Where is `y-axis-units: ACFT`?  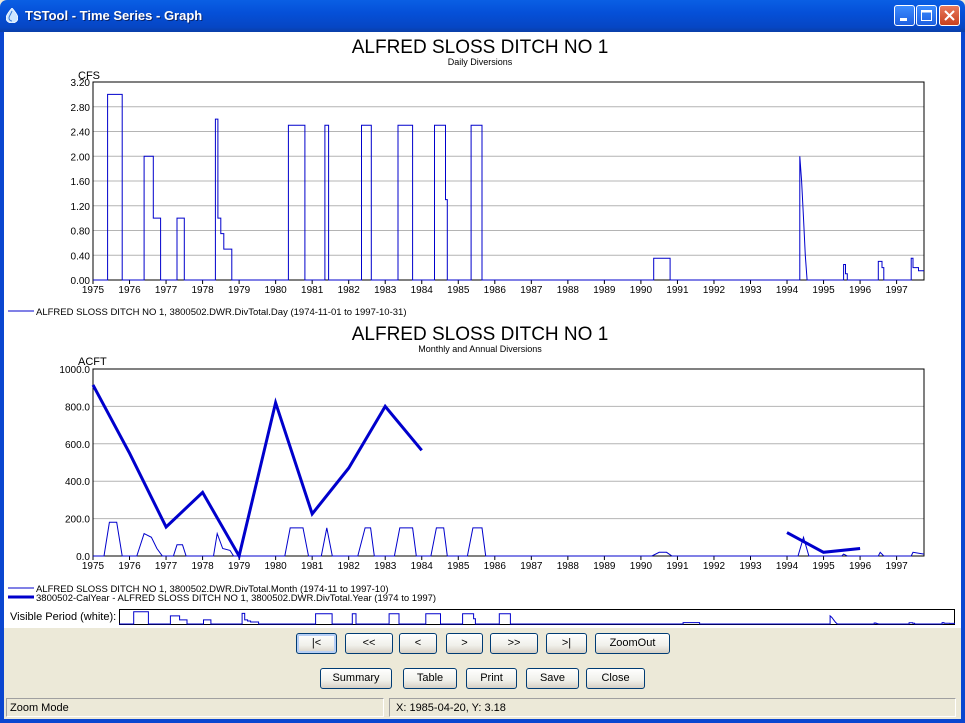 y-axis-units: ACFT is located at coordinates (92, 362).